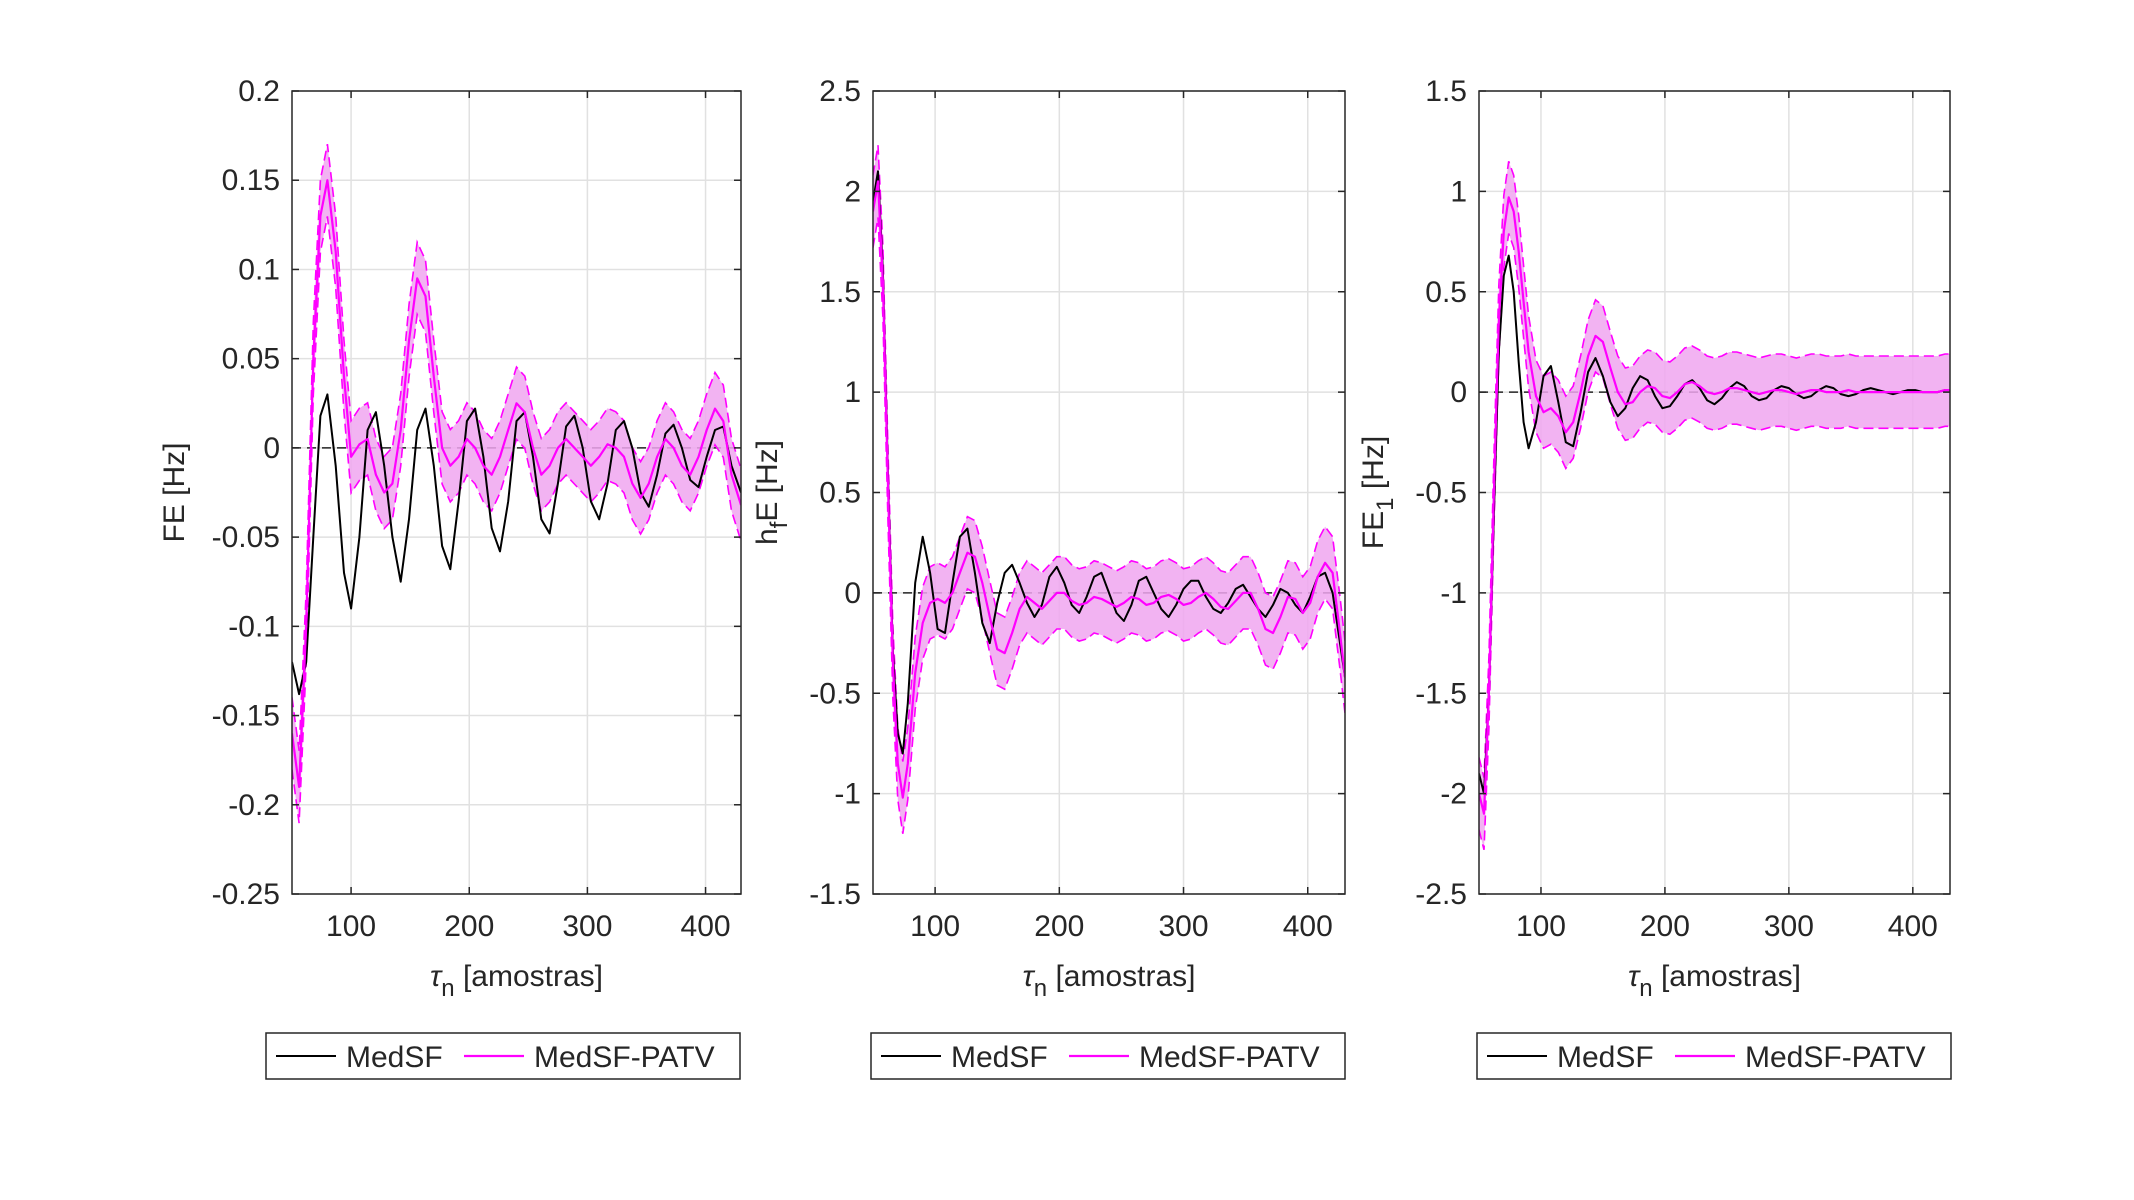 This screenshot has width=2134, height=1200. What do you see at coordinates (1714, 1056) in the screenshot?
I see `legend-3: MedSF MedSF-PATV` at bounding box center [1714, 1056].